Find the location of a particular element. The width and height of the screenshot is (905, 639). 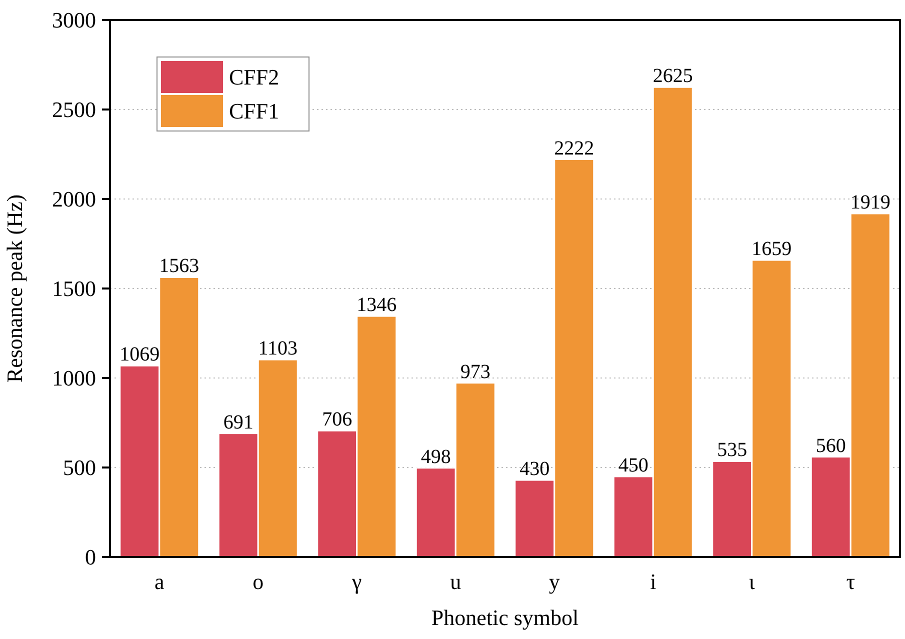

y-tick-label: 3000 is located at coordinates (74, 20).